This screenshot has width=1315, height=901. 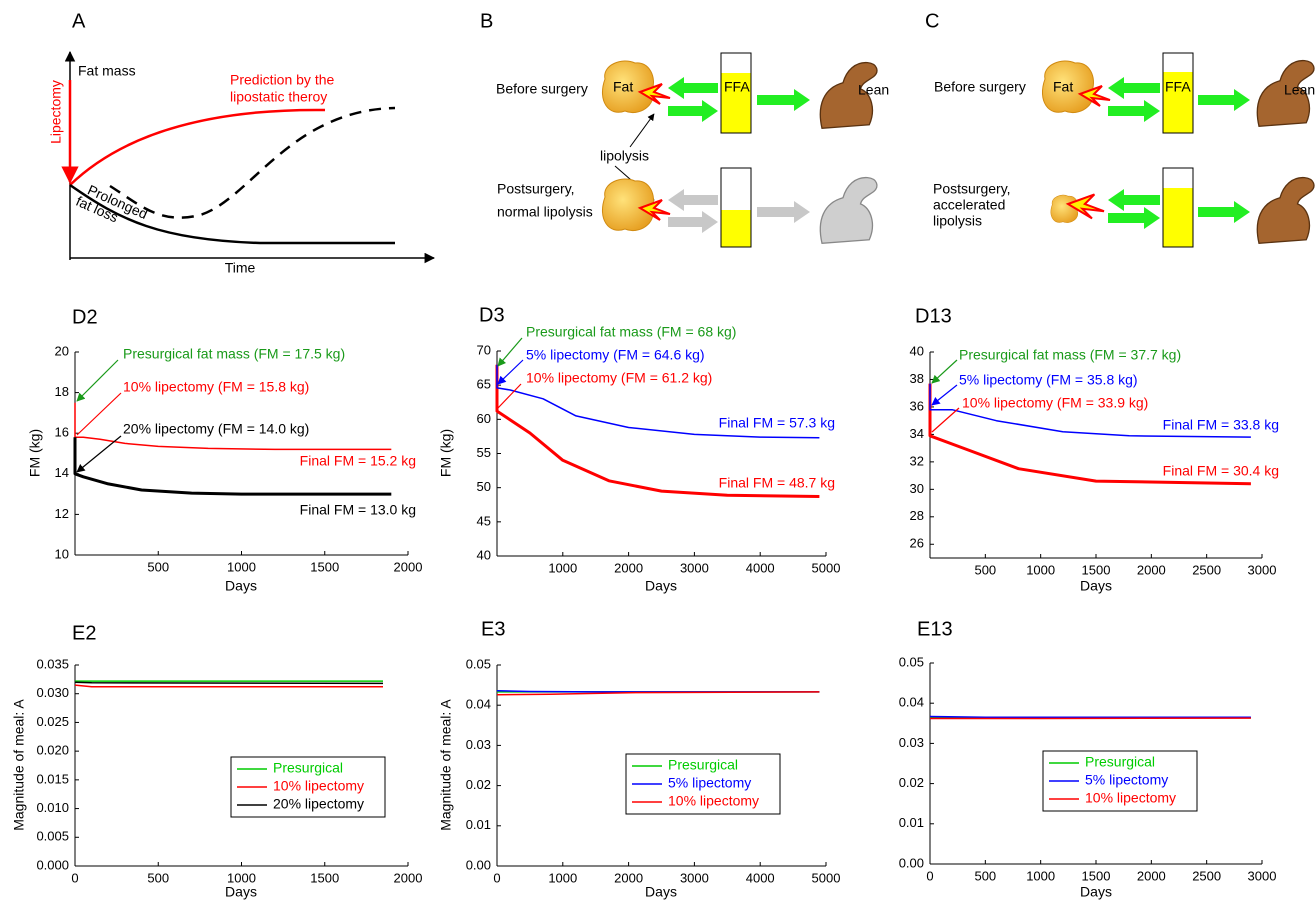 I want to click on y-tick-label: 0.04, so click(x=478, y=704).